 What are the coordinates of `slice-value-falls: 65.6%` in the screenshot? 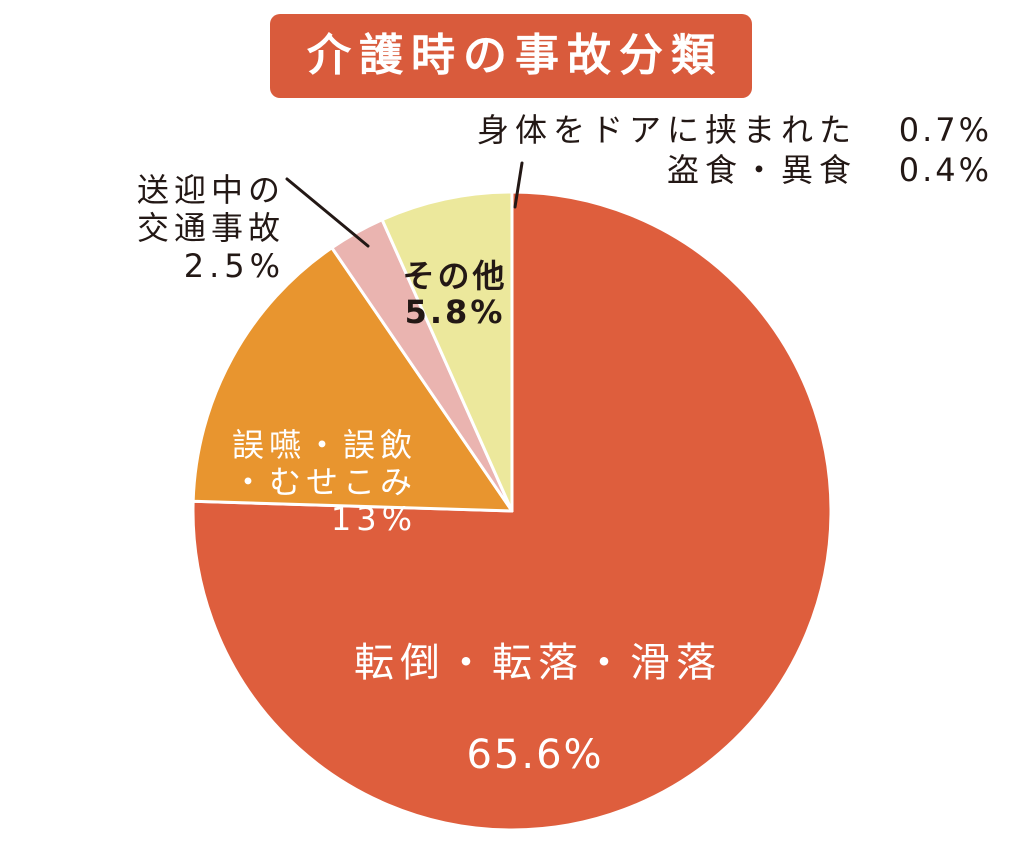 It's located at (535, 755).